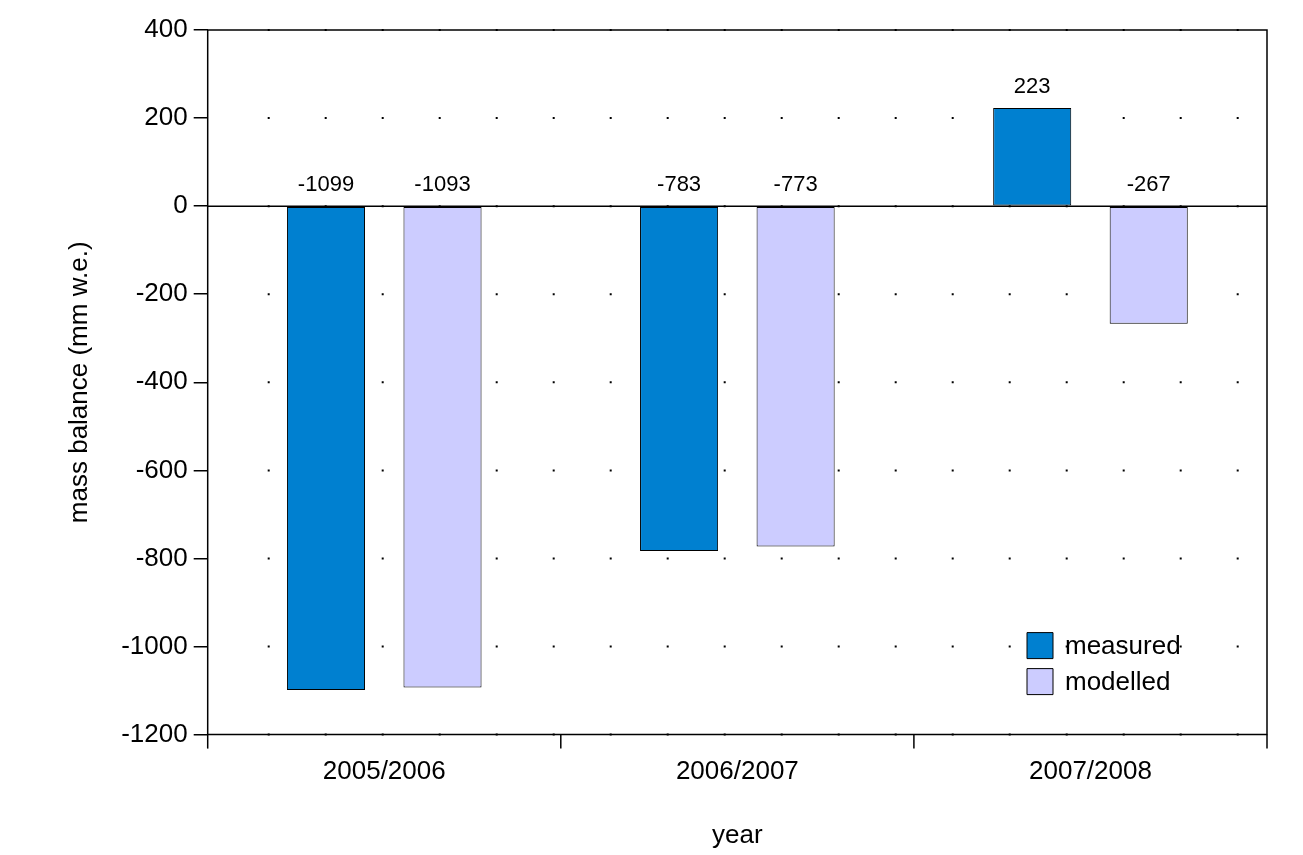 The width and height of the screenshot is (1303, 855). What do you see at coordinates (1148, 184) in the screenshot?
I see `data-label: -267` at bounding box center [1148, 184].